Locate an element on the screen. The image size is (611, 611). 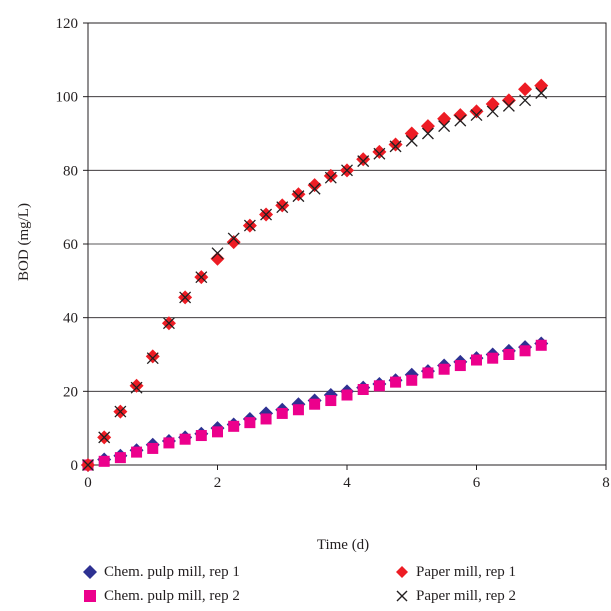
y-tick-label: 60 is located at coordinates (70, 245).